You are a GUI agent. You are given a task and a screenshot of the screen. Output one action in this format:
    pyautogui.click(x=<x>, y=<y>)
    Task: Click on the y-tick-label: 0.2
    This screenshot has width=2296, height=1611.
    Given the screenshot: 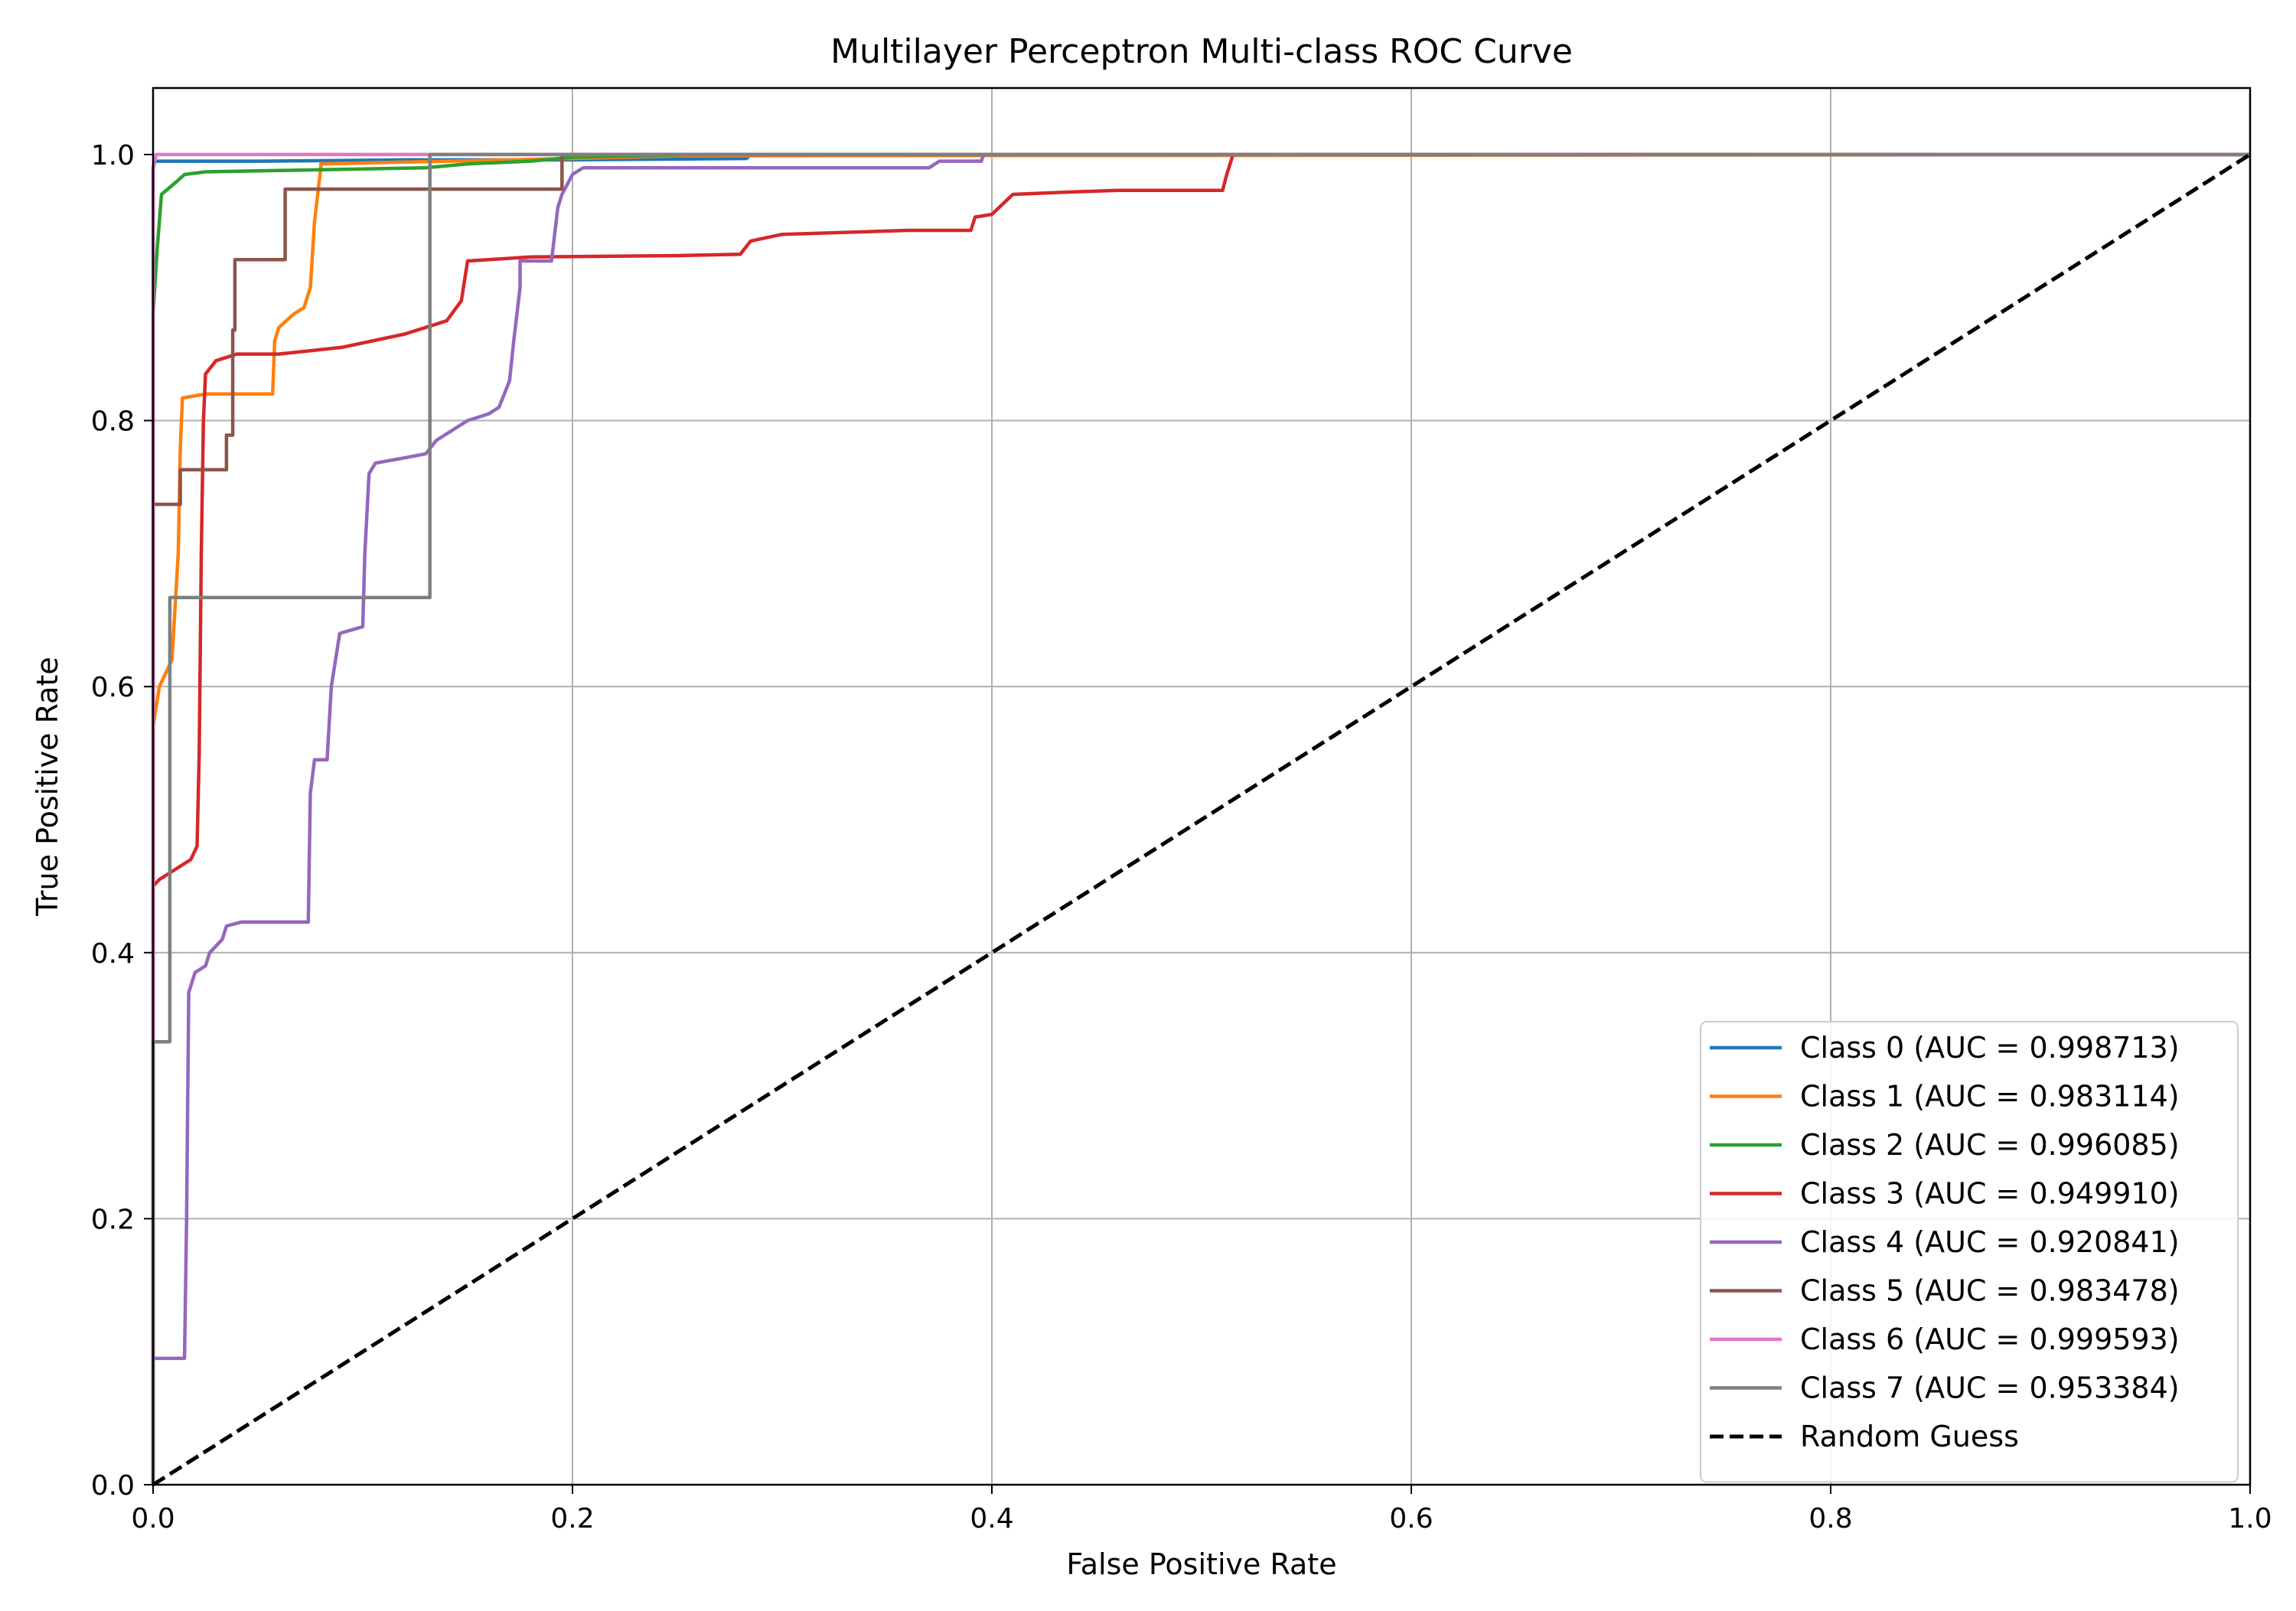 What is the action you would take?
    pyautogui.click(x=113, y=1219)
    